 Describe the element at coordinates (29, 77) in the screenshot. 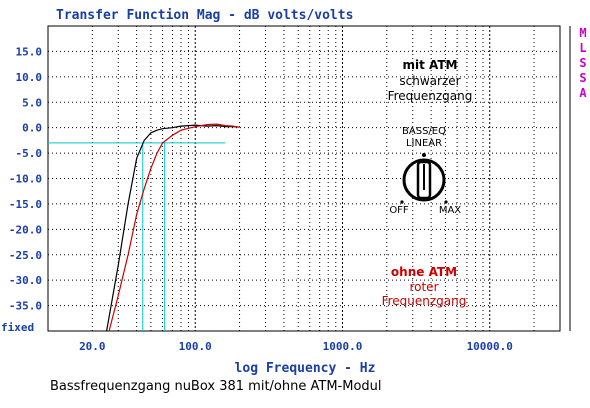

I see `y-tick-label: 10.0` at that location.